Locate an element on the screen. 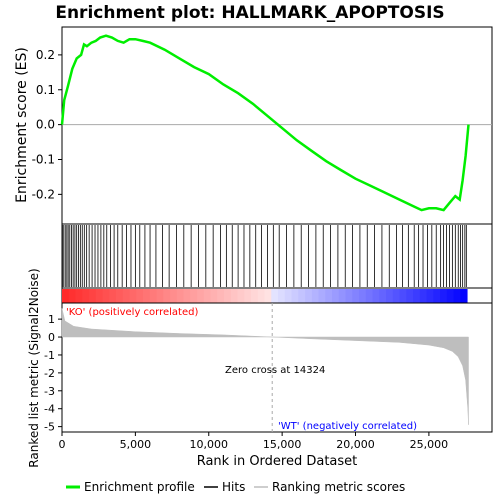 Image resolution: width=500 pixels, height=500 pixels. x-tick-label: 5,000 is located at coordinates (136, 444).